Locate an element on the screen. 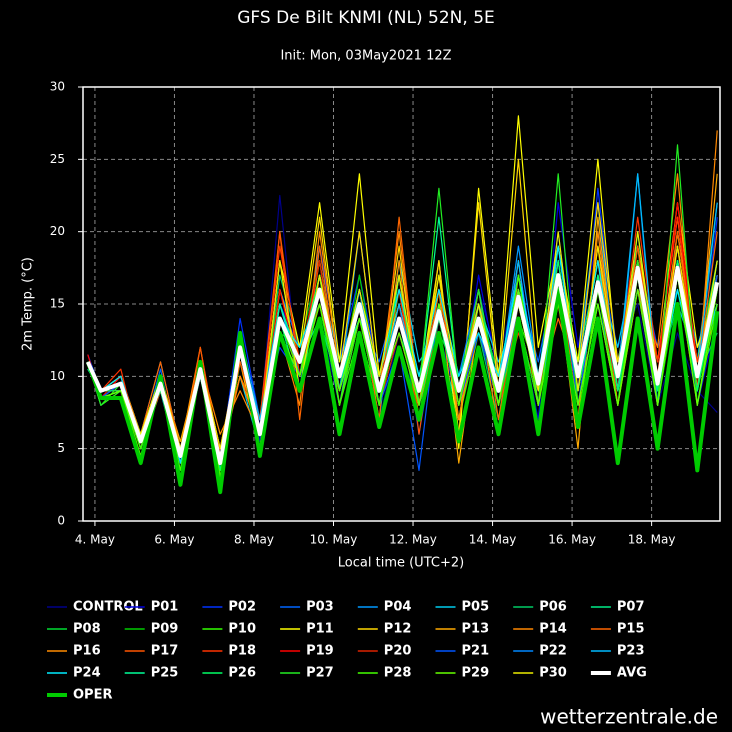  x-tick-label: 8. May is located at coordinates (254, 540).